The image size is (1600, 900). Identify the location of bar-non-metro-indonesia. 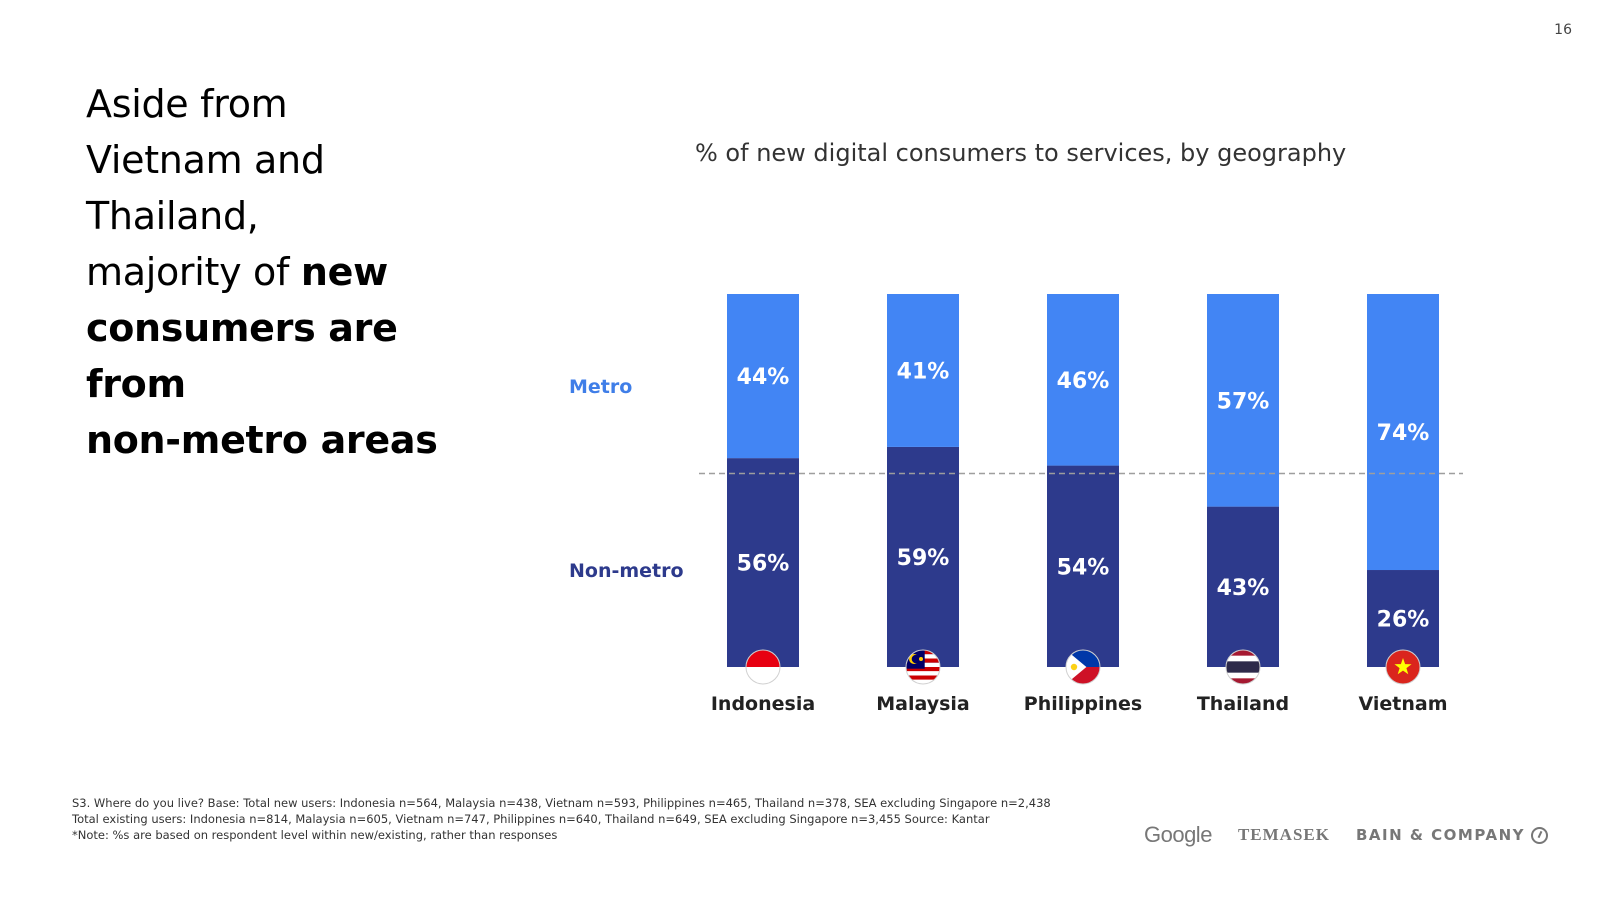
(763, 562).